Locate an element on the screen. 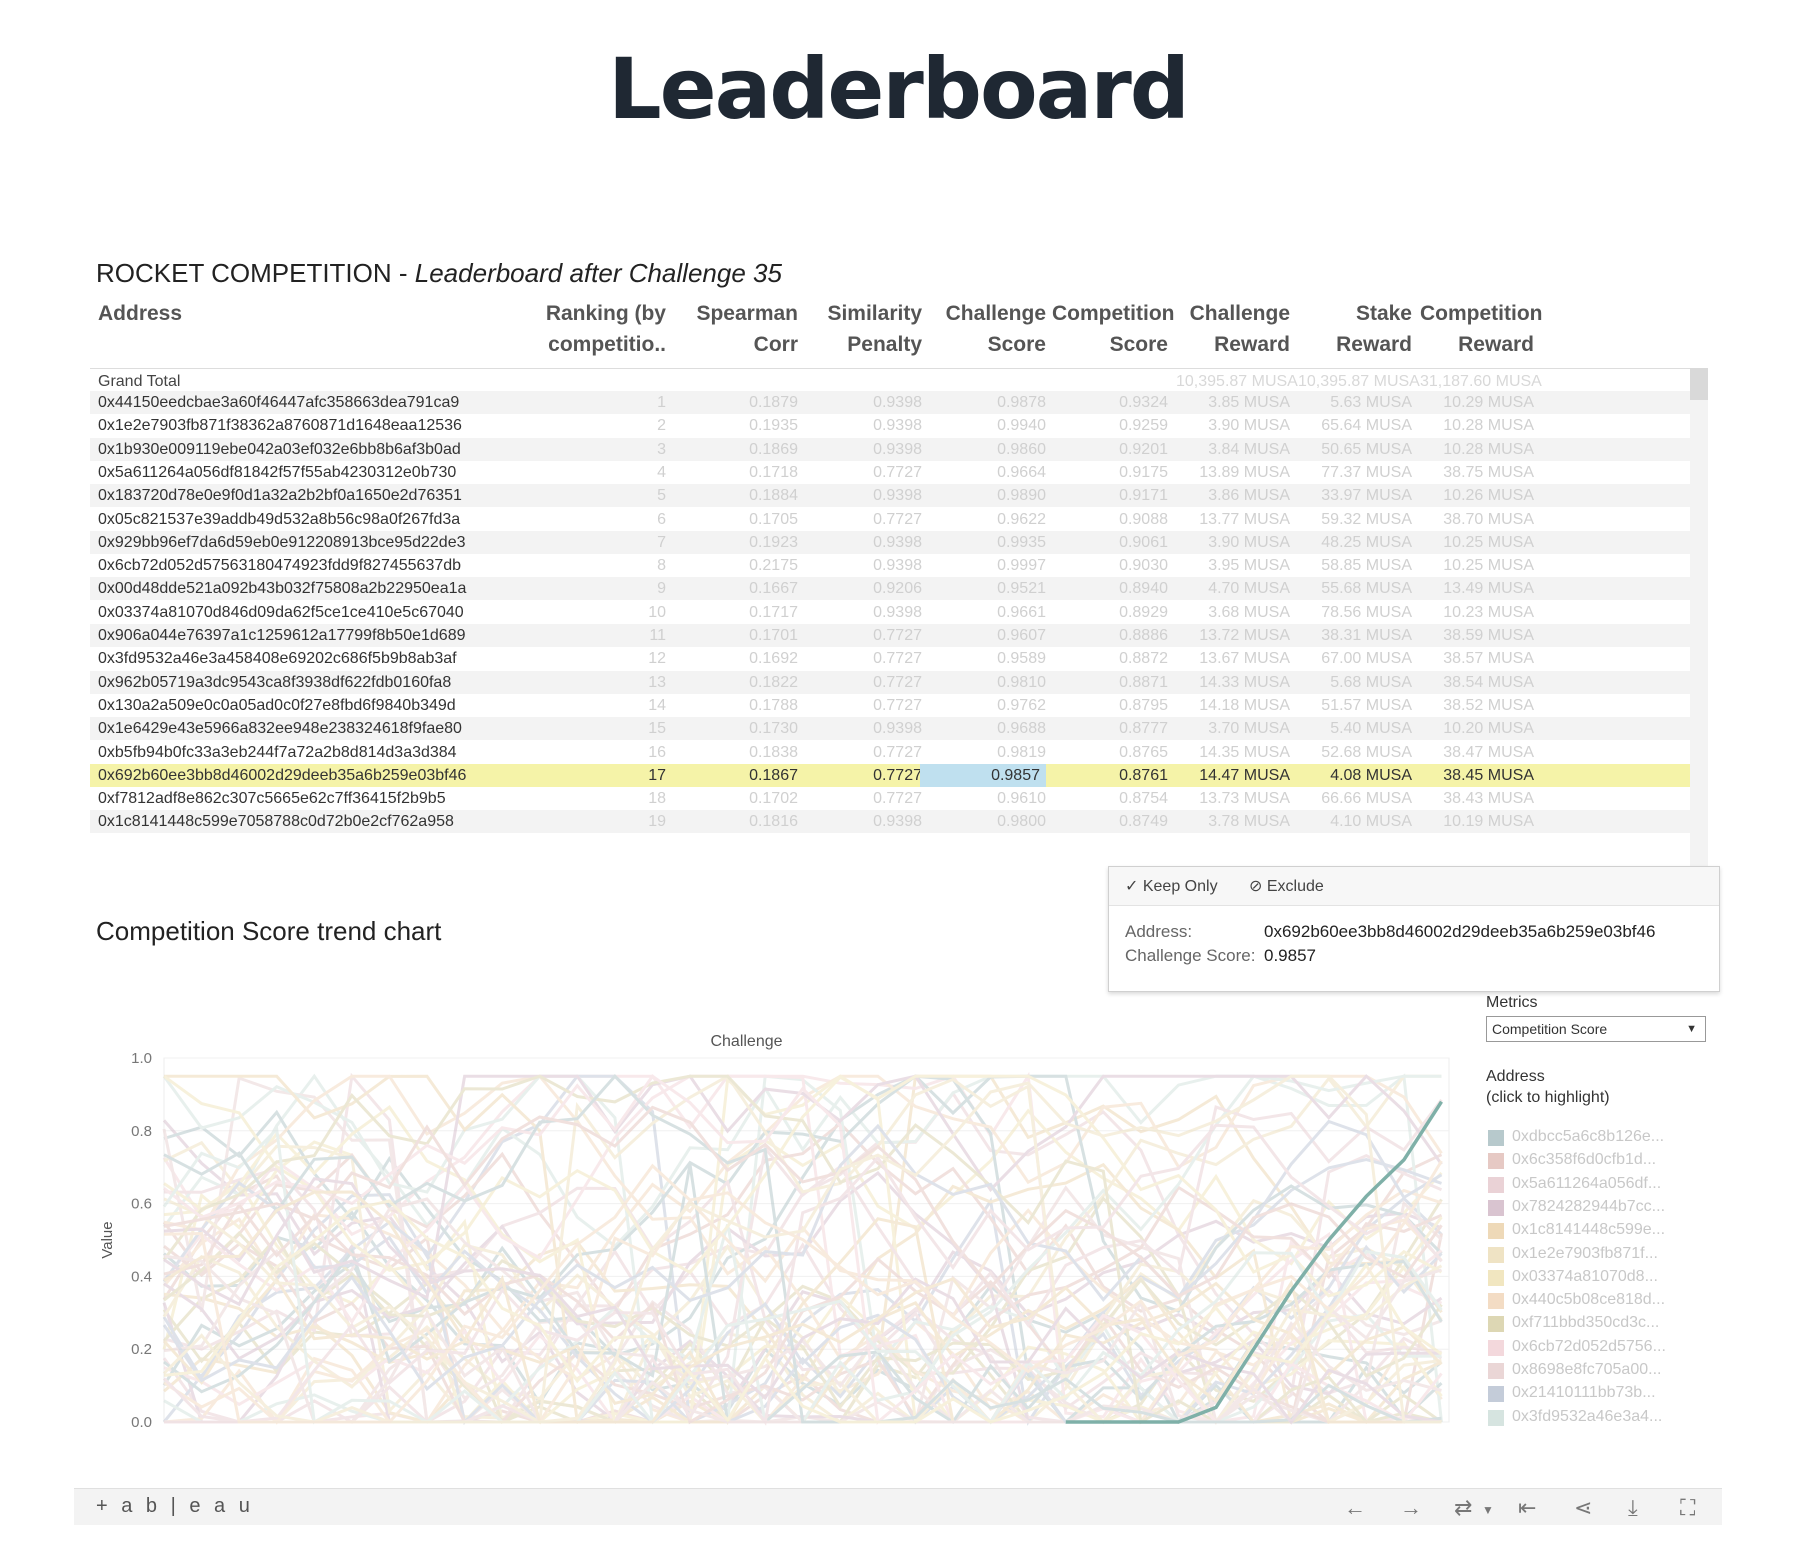 Image resolution: width=1796 pixels, height=1548 pixels. table-cell: 3.90 MUSA is located at coordinates (1249, 542).